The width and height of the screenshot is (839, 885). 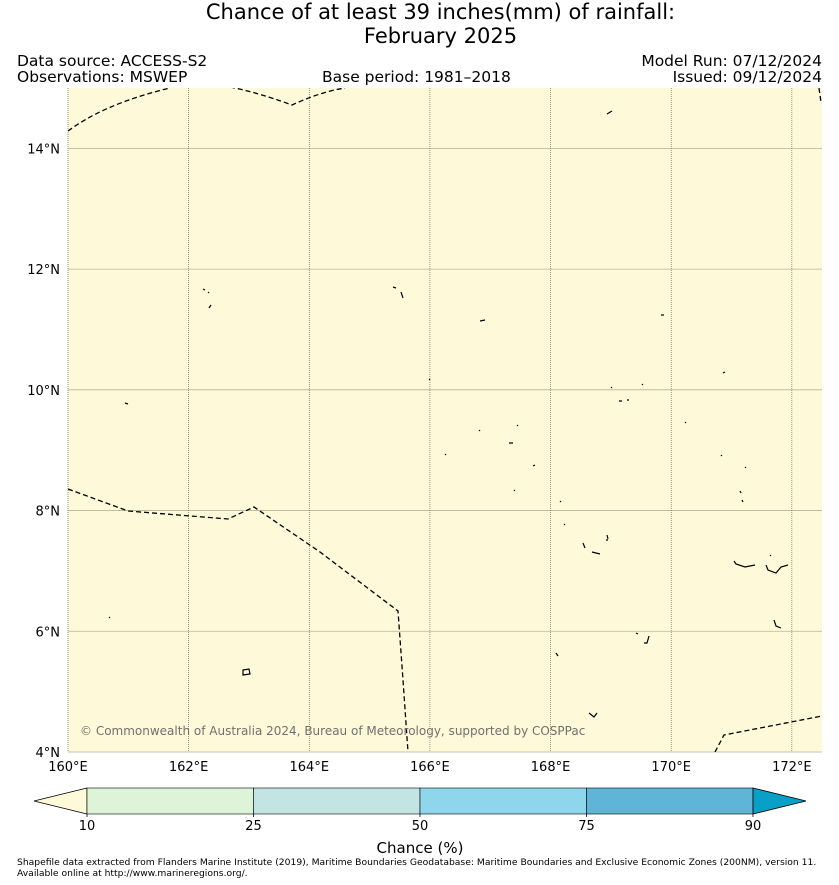 What do you see at coordinates (792, 767) in the screenshot?
I see `longitude-tick-label: 172°E` at bounding box center [792, 767].